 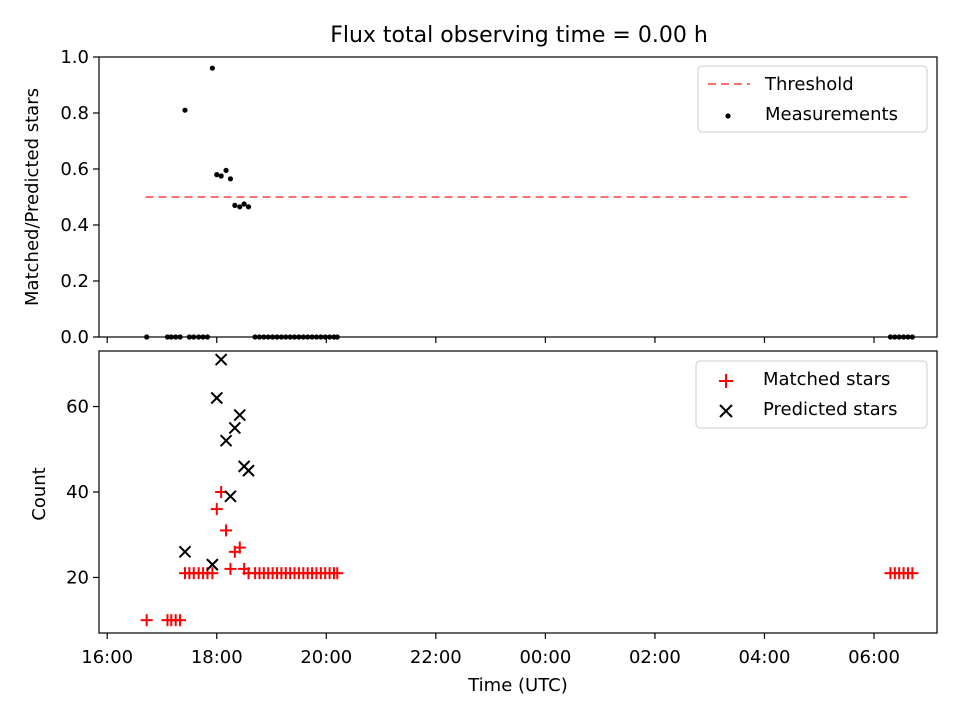 What do you see at coordinates (545, 657) in the screenshot?
I see `x-tick-label: 00:00` at bounding box center [545, 657].